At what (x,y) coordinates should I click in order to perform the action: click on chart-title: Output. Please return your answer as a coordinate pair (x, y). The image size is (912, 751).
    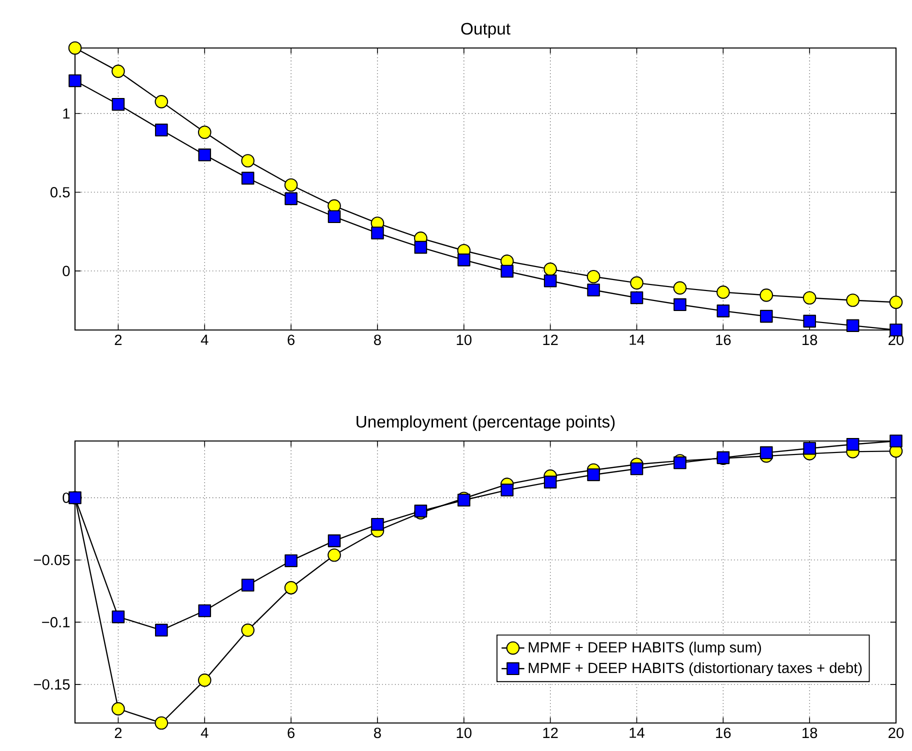
    Looking at the image, I should click on (485, 30).